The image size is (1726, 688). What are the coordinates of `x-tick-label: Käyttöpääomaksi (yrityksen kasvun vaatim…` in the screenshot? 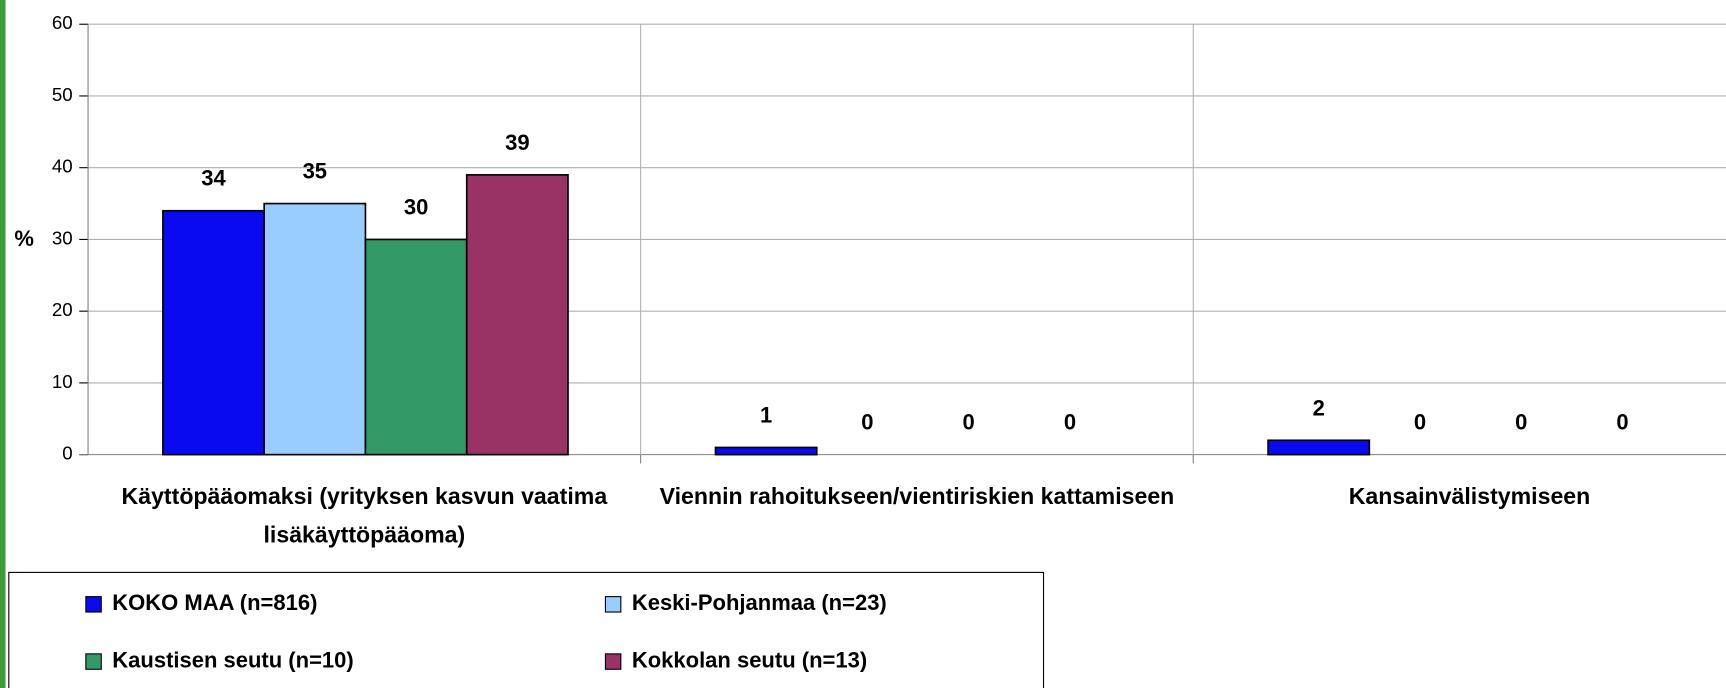 It's located at (364, 516).